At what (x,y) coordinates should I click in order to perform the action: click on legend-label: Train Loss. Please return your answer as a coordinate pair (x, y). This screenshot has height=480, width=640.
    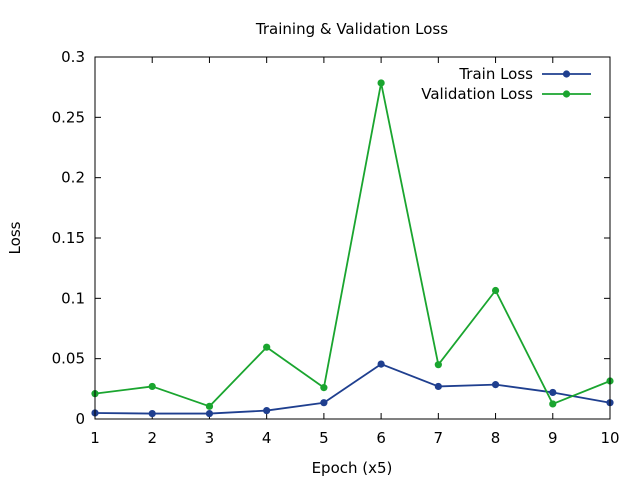
    Looking at the image, I should click on (495, 74).